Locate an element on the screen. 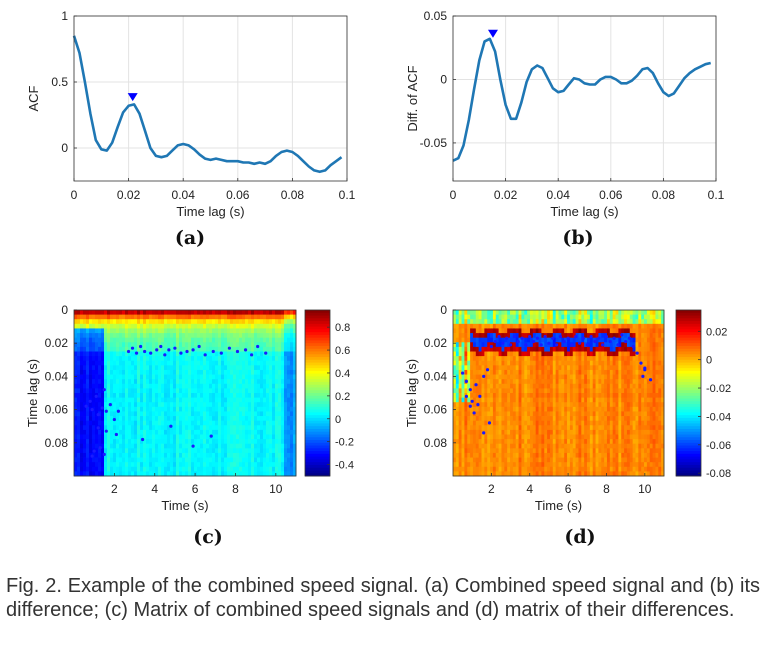 This screenshot has width=764, height=658. axes-box is located at coordinates (210, 98).